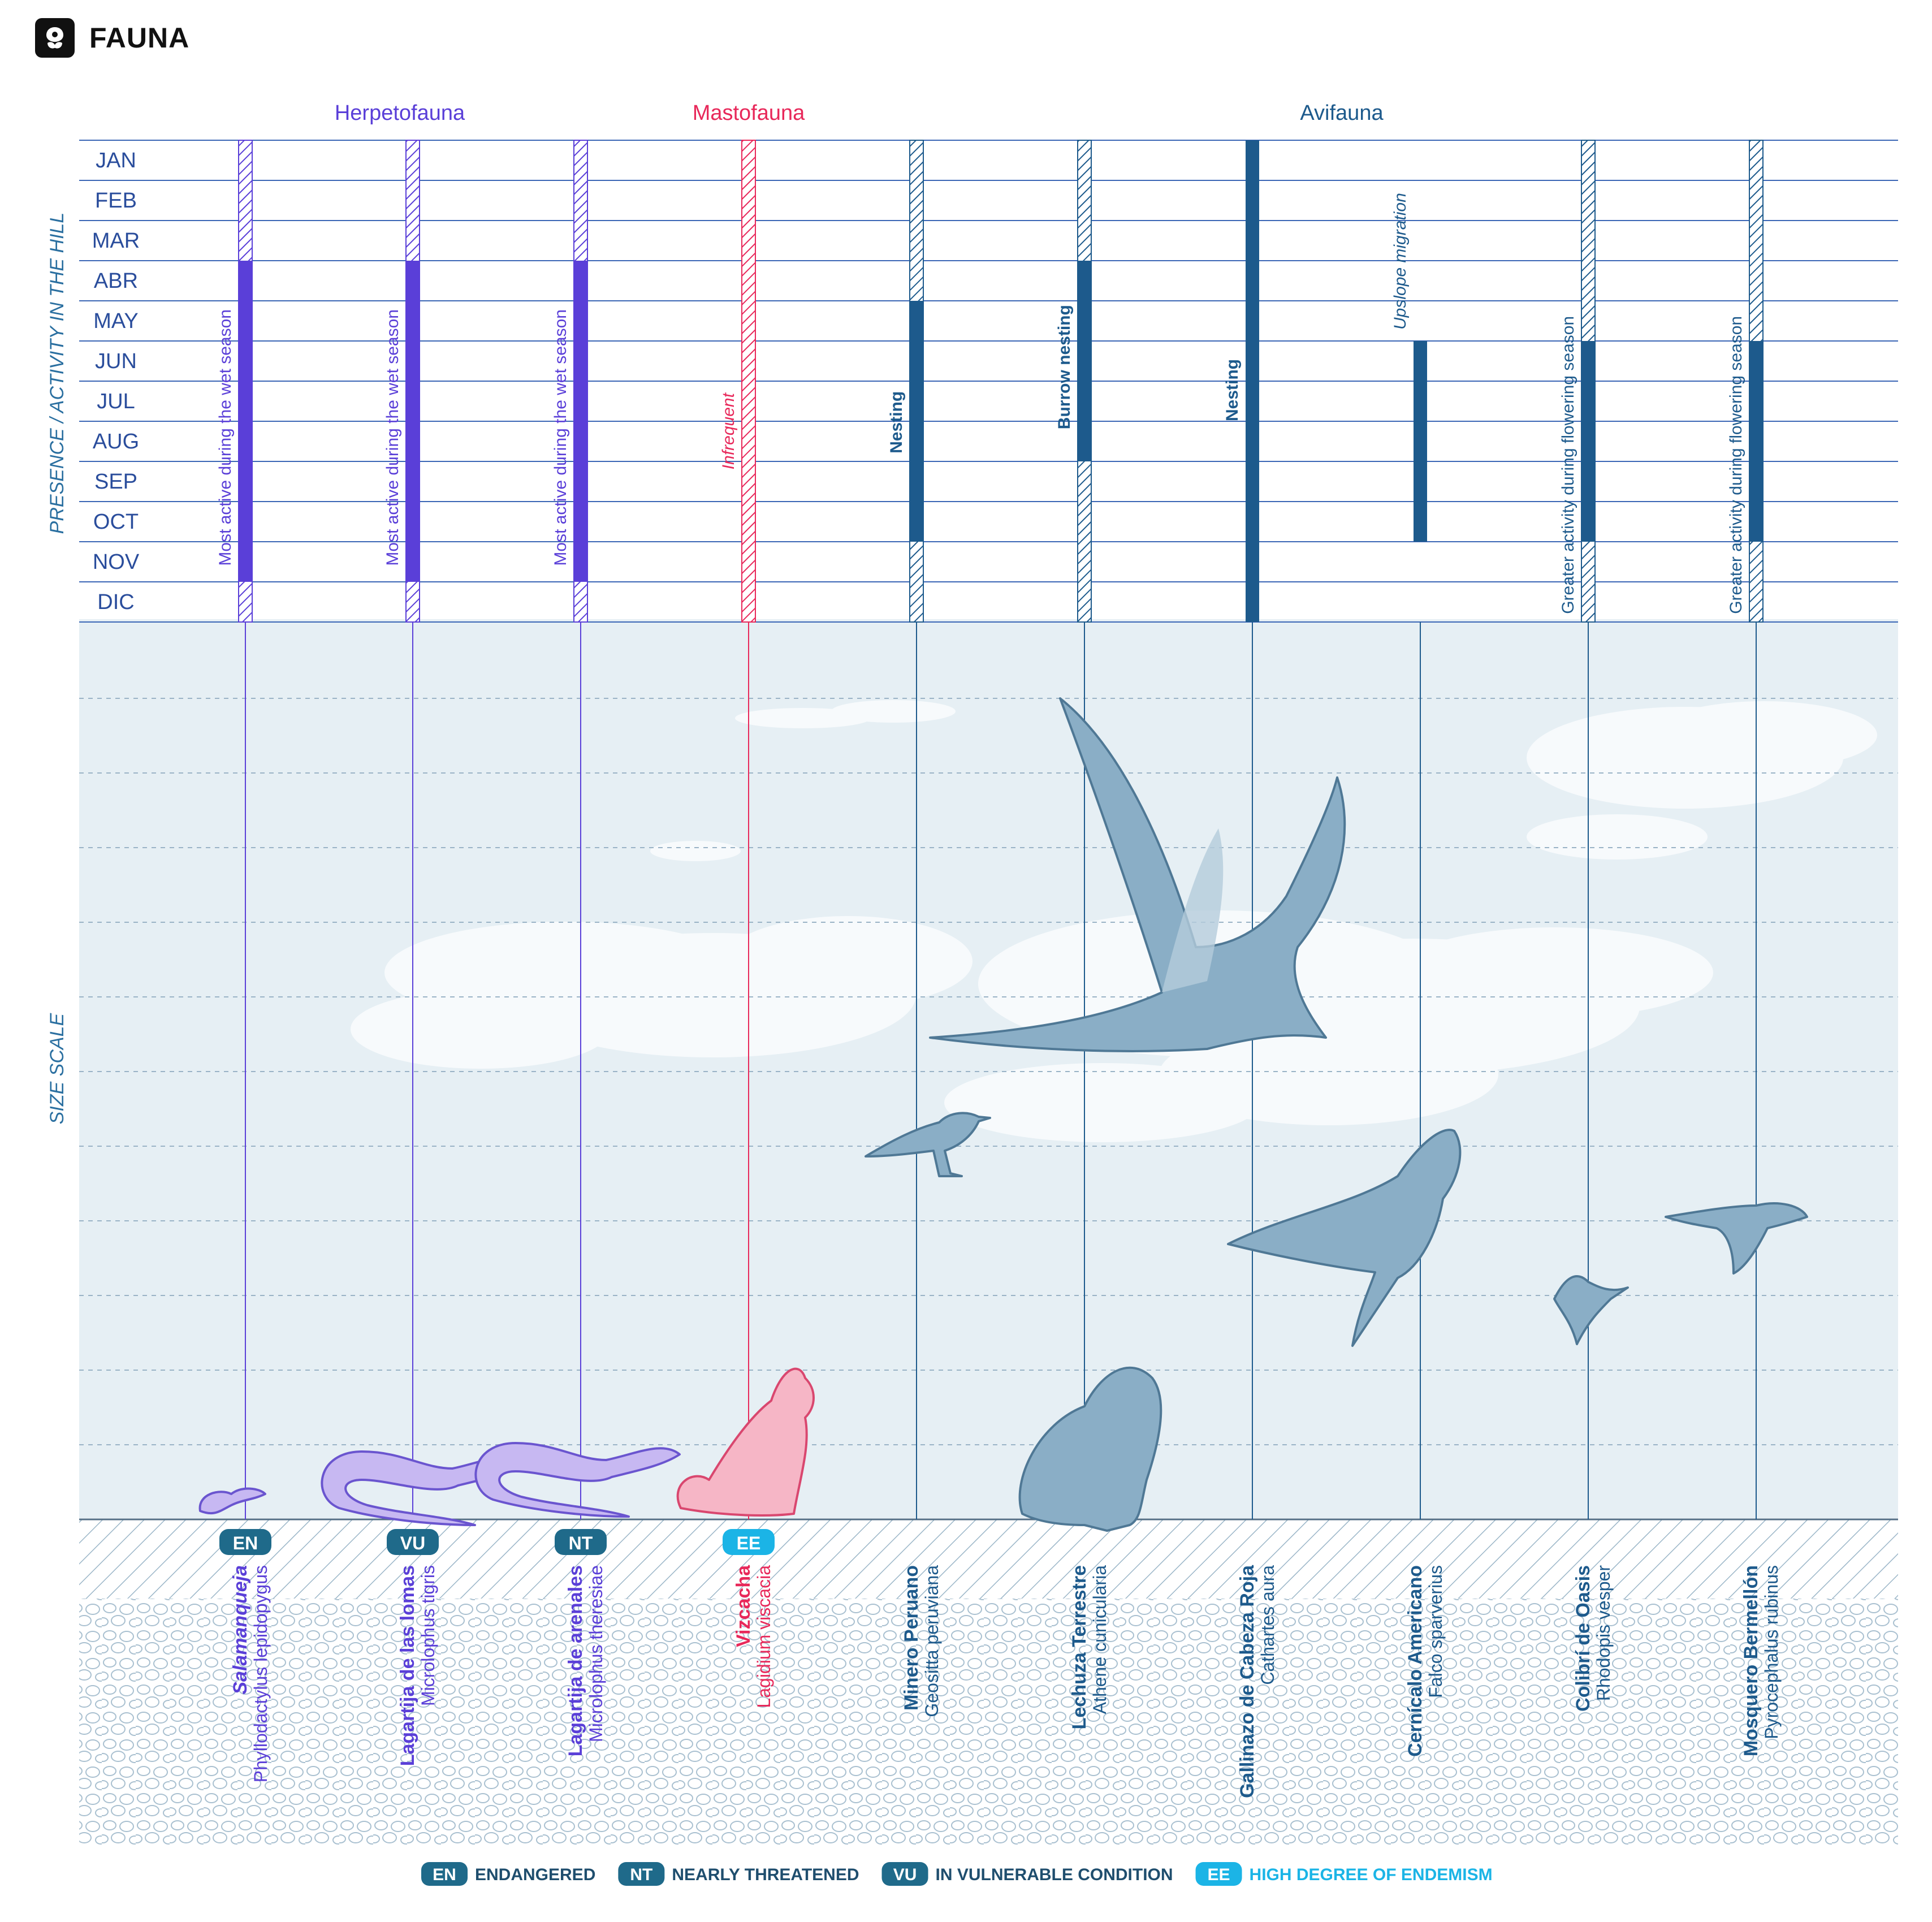  I want to click on month-label: SEP, so click(115, 482).